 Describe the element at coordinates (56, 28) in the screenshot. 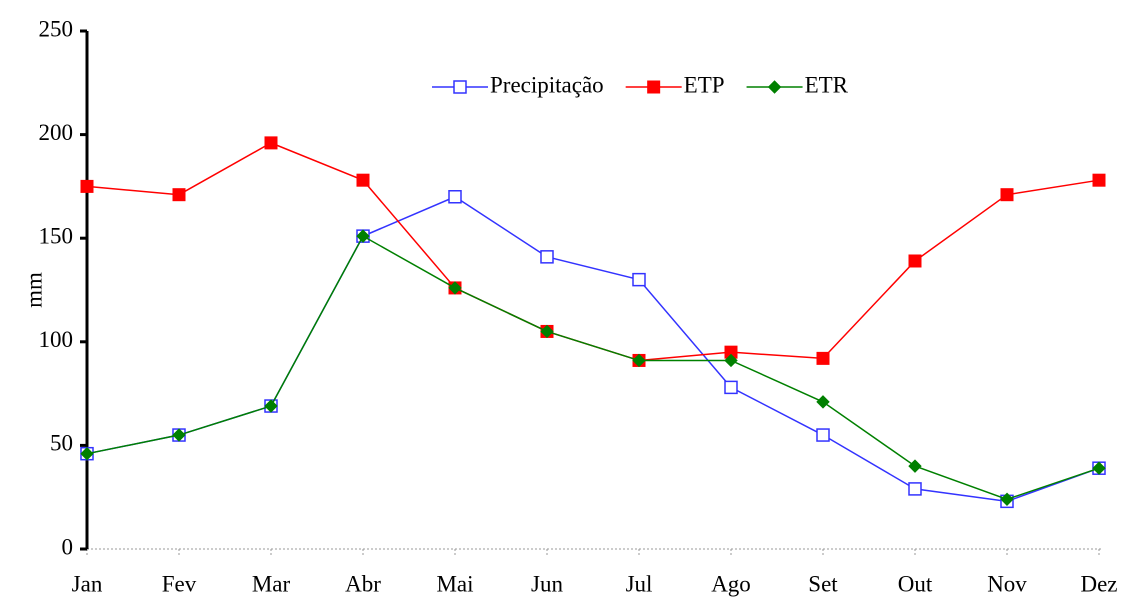

I see `y-tick-label: 250` at that location.